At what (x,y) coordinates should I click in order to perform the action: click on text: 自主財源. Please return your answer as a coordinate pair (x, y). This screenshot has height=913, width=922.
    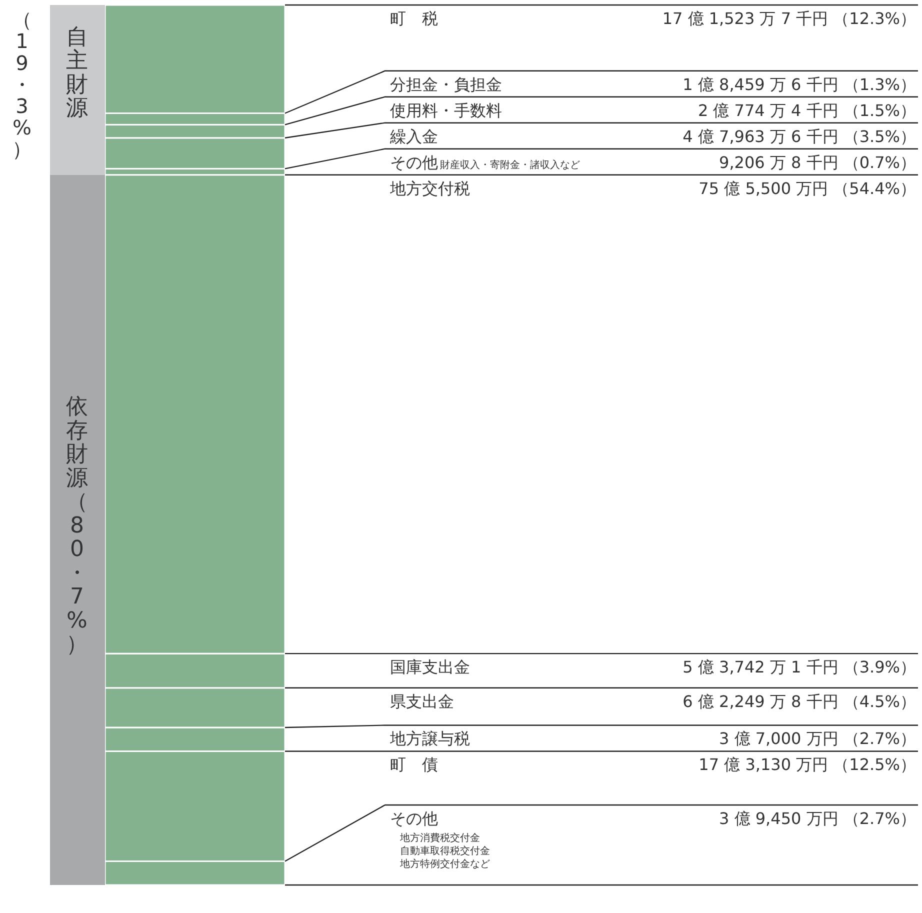
    Looking at the image, I should click on (77, 73).